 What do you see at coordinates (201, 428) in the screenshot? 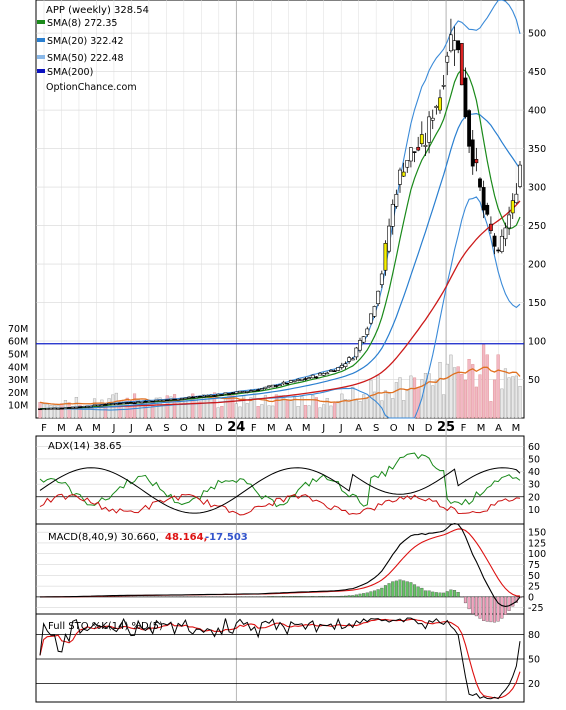
I see `x-tick-label: N` at bounding box center [201, 428].